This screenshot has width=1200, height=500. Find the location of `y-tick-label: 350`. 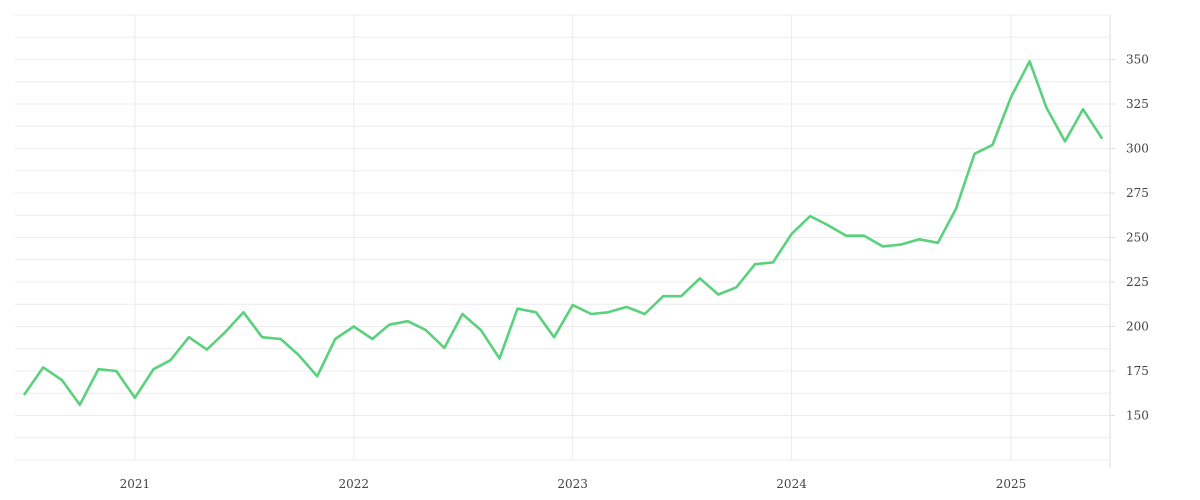

y-tick-label: 350 is located at coordinates (1137, 60).